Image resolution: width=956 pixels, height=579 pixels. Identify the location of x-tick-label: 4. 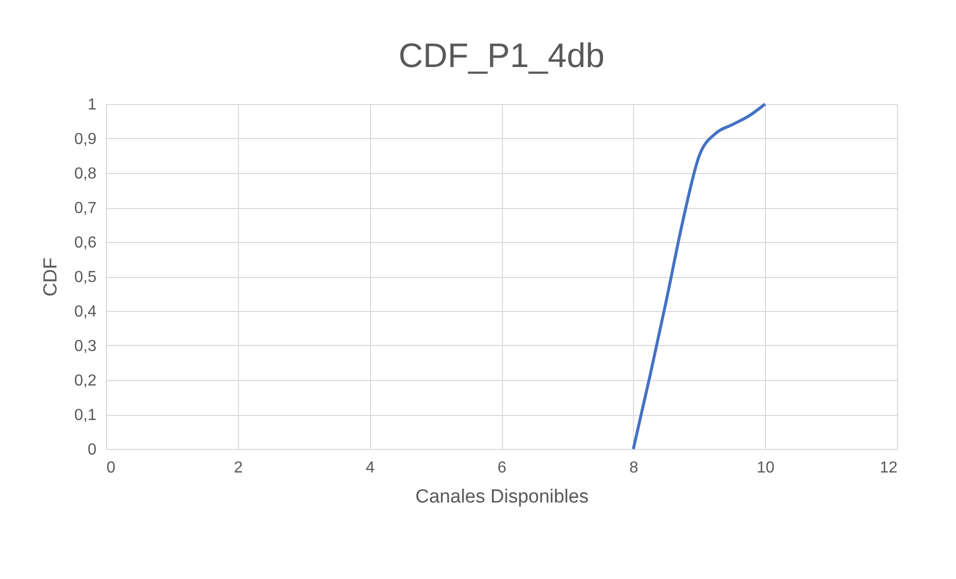
(370, 468).